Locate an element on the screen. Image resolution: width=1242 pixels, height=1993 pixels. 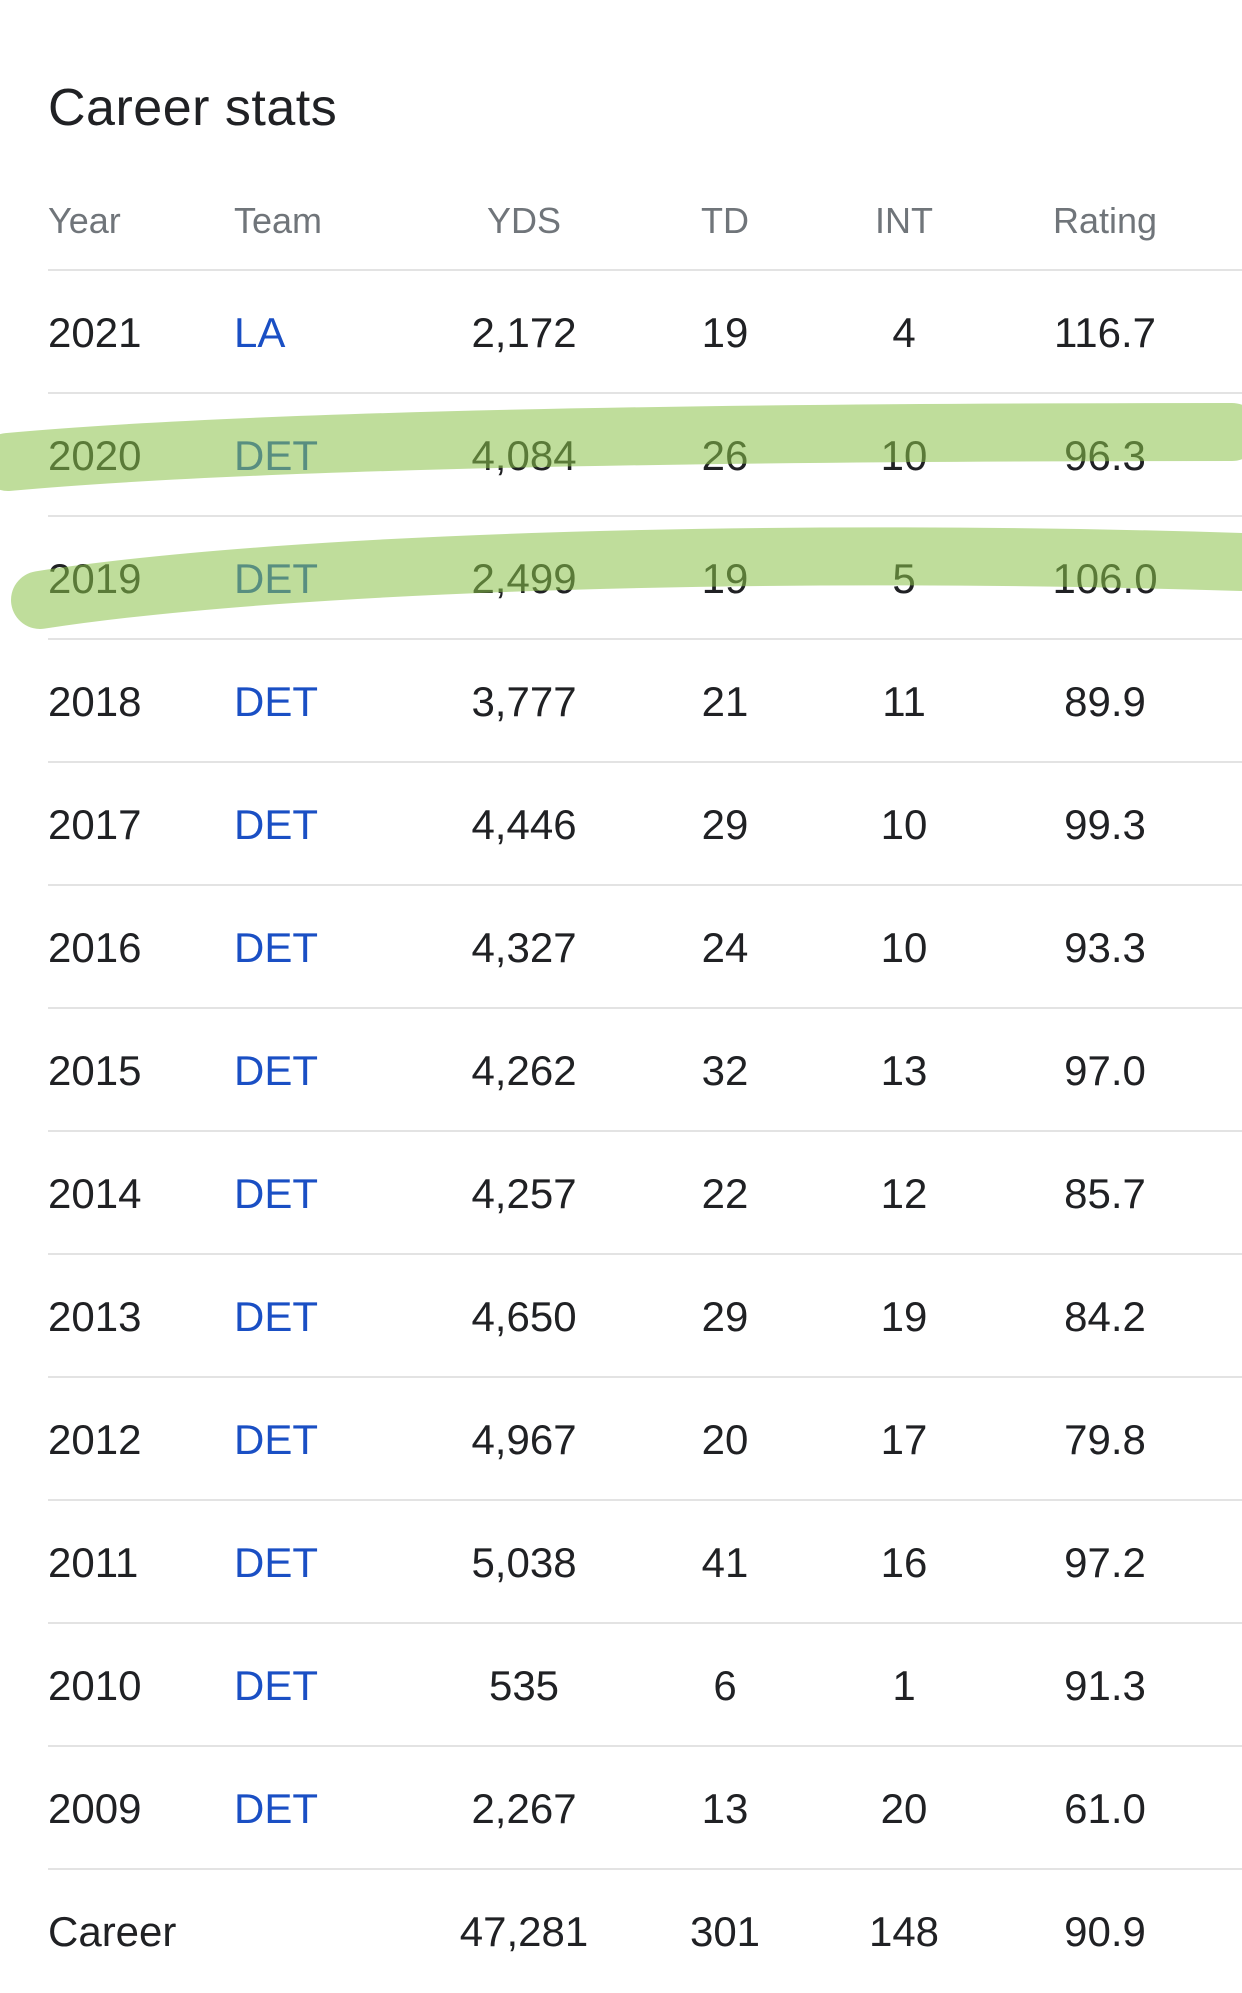
yds-cell-value: 4,446 is located at coordinates (524, 824).